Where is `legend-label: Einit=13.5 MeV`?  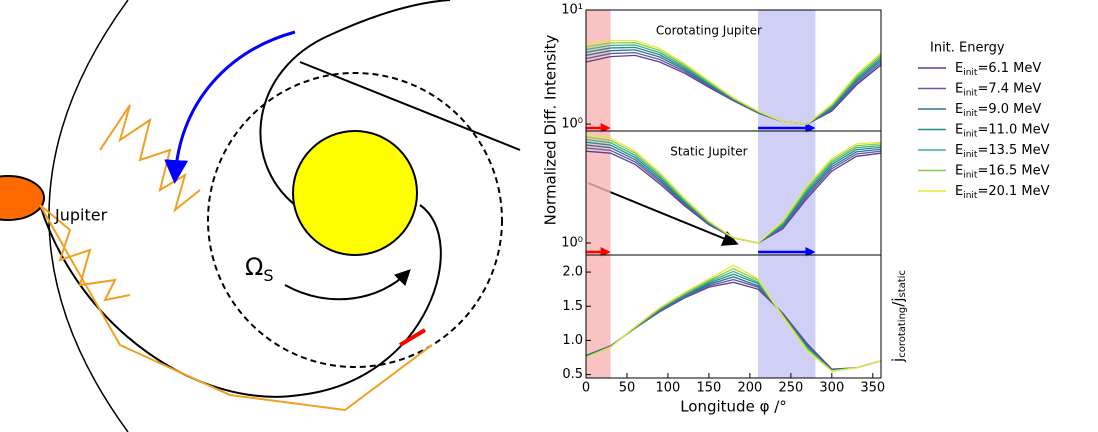
legend-label: Einit=13.5 MeV is located at coordinates (1002, 151).